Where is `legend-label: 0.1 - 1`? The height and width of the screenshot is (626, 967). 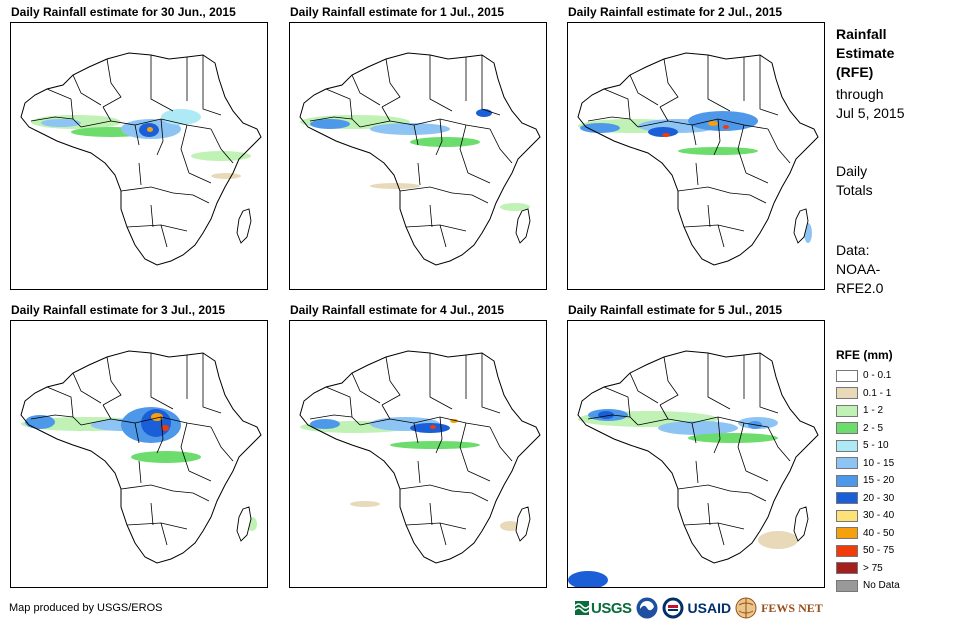
legend-label: 0.1 - 1 is located at coordinates (877, 393).